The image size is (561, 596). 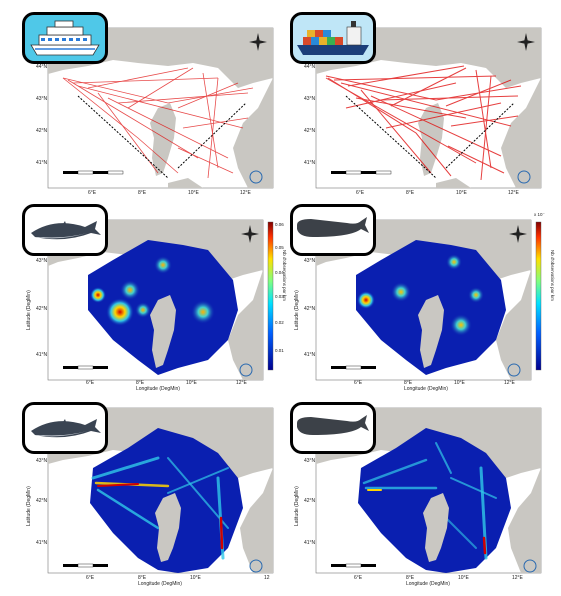 I want to click on dashed-boundary, so click(x=123, y=137).